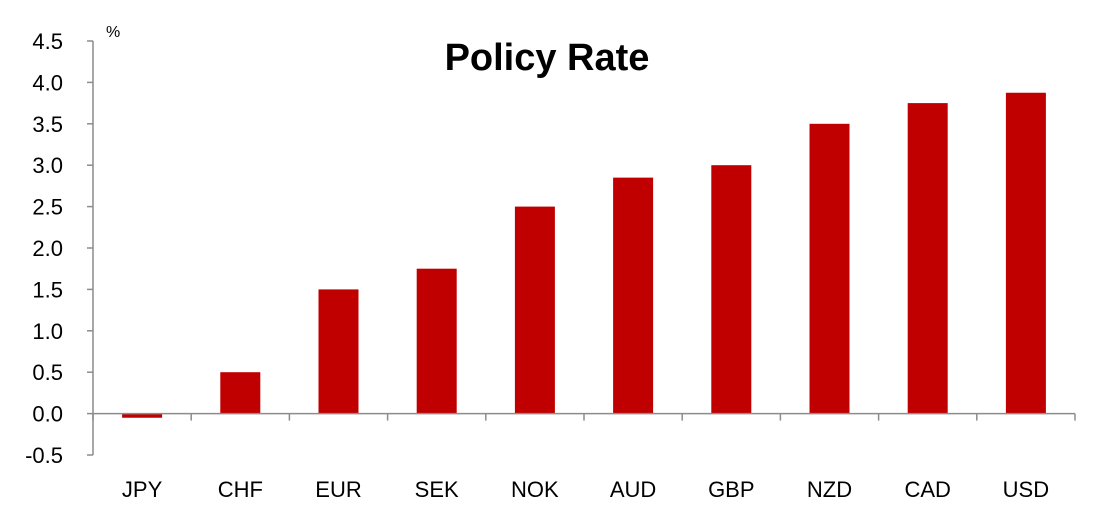 The image size is (1098, 522). Describe the element at coordinates (113, 32) in the screenshot. I see `y-unit-label: %` at that location.